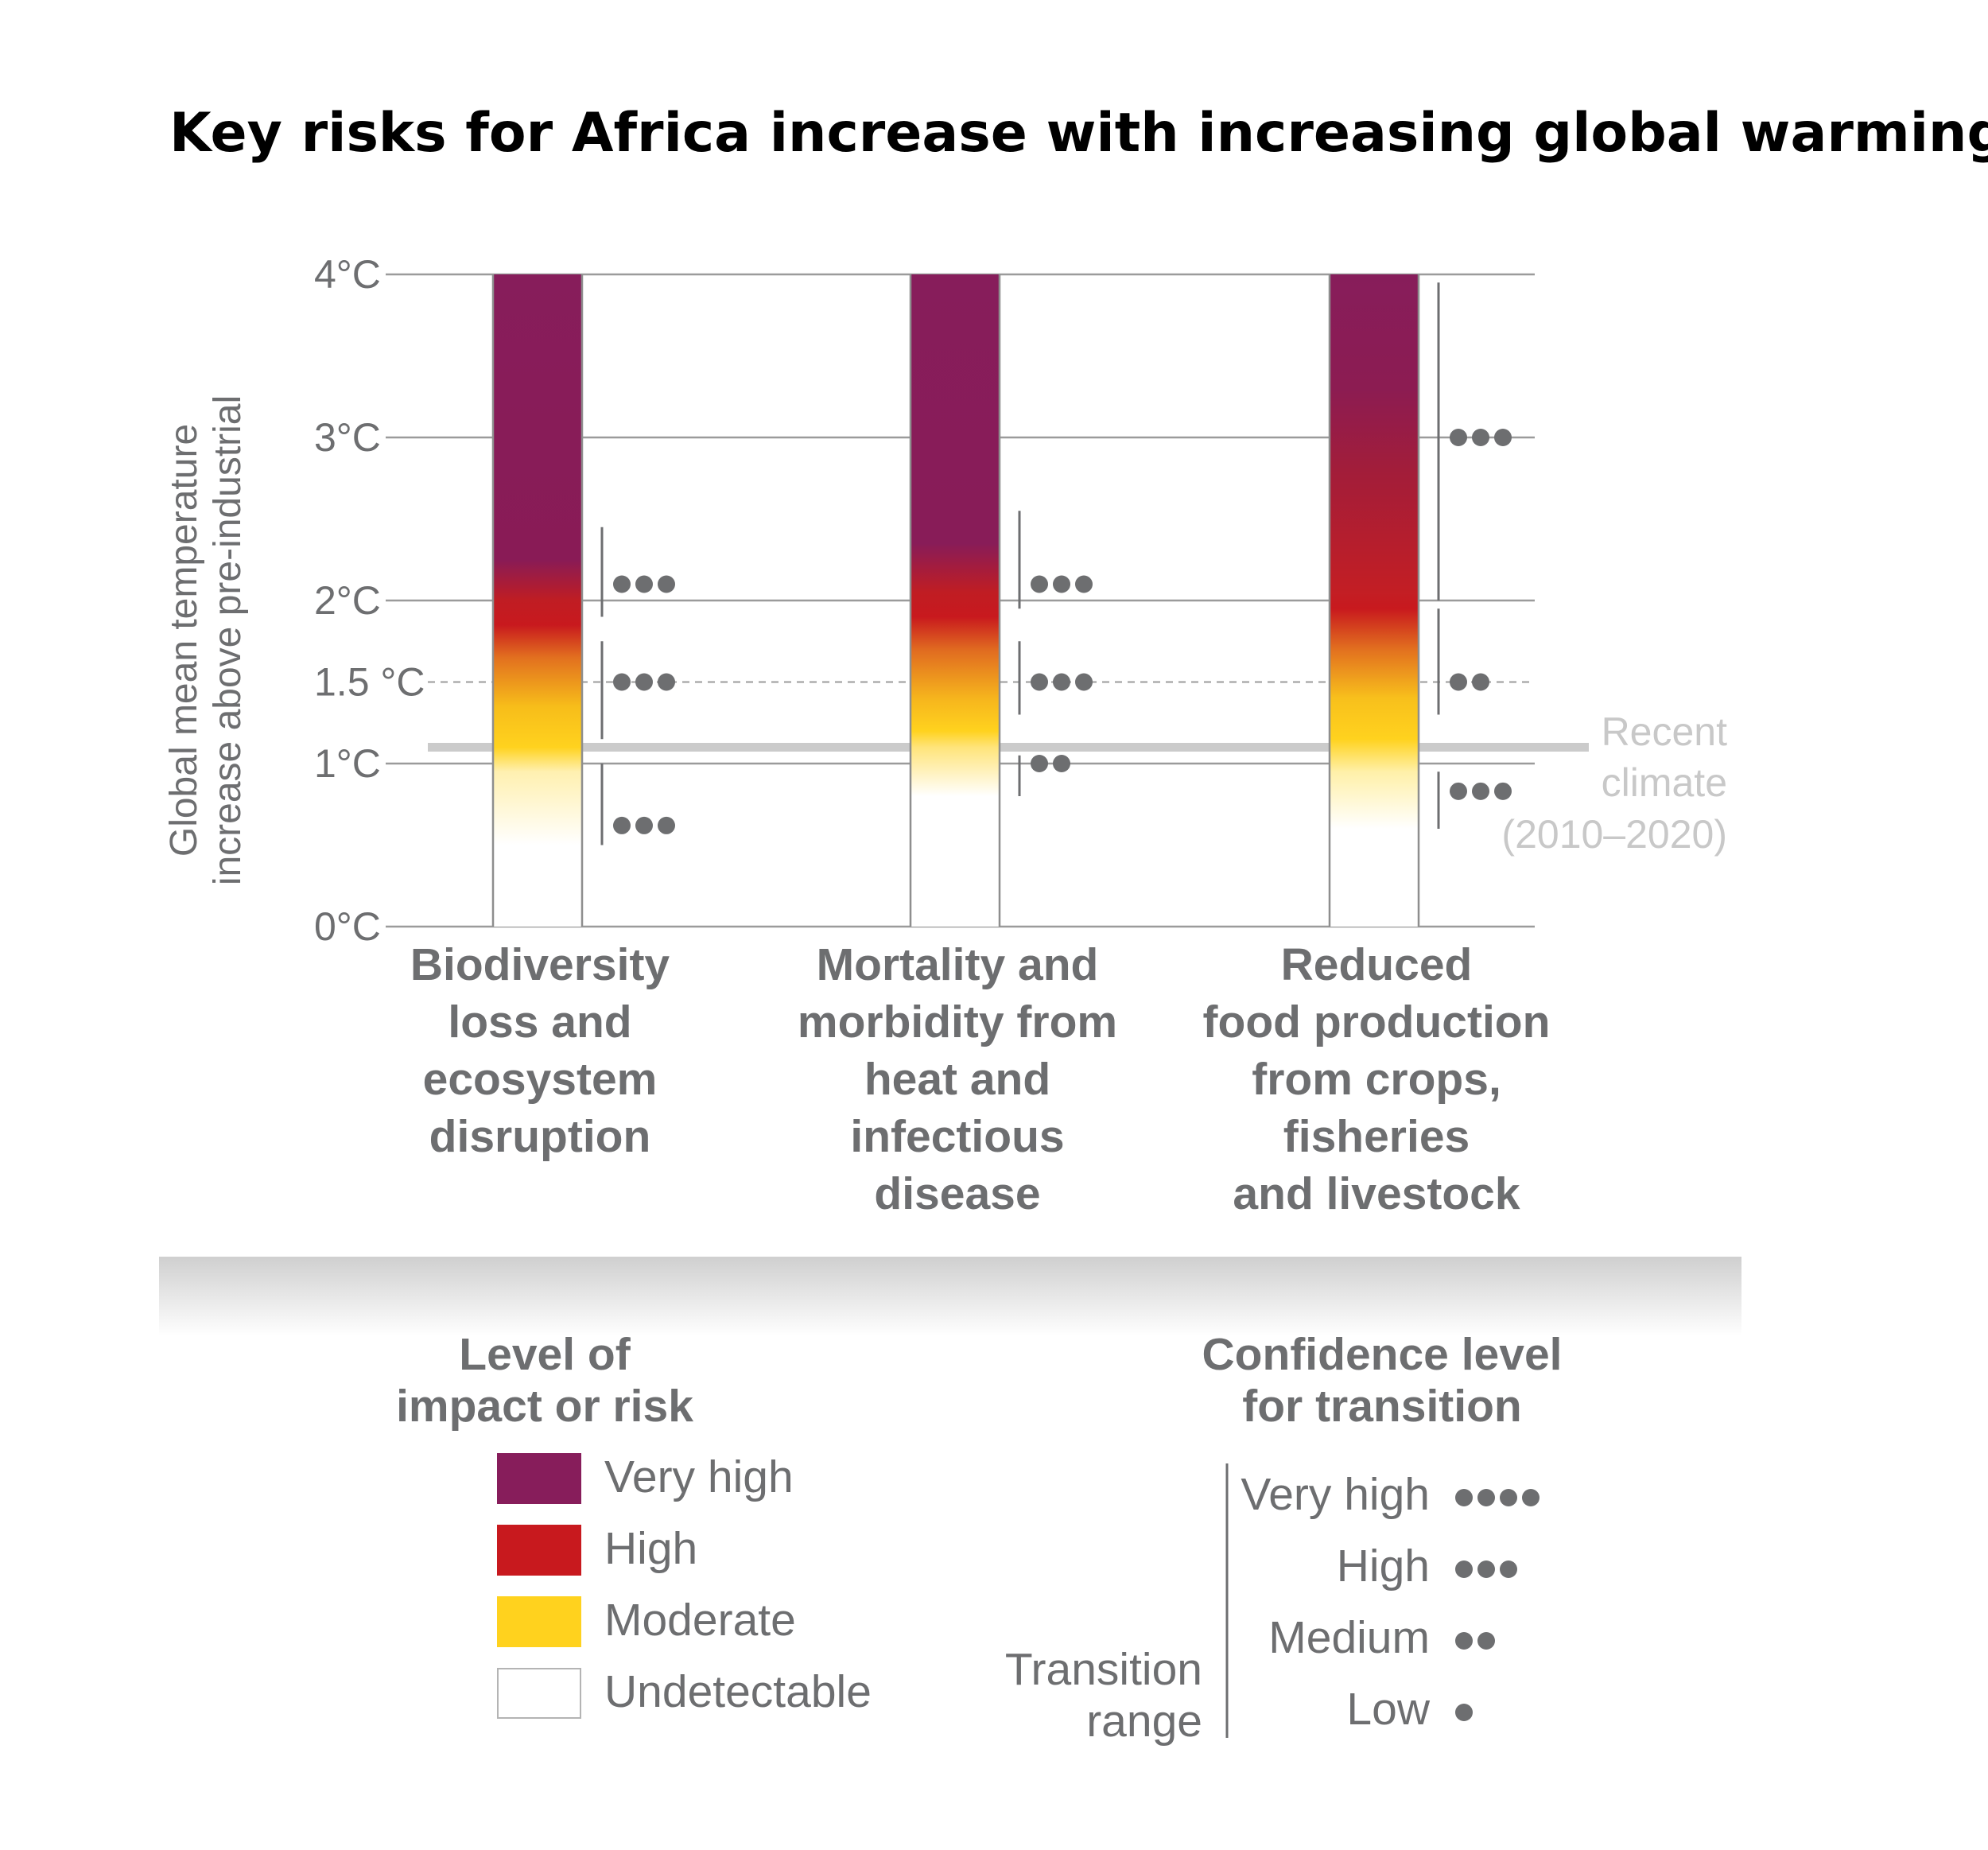  What do you see at coordinates (347, 926) in the screenshot?
I see `y-tick-label: 0°C` at bounding box center [347, 926].